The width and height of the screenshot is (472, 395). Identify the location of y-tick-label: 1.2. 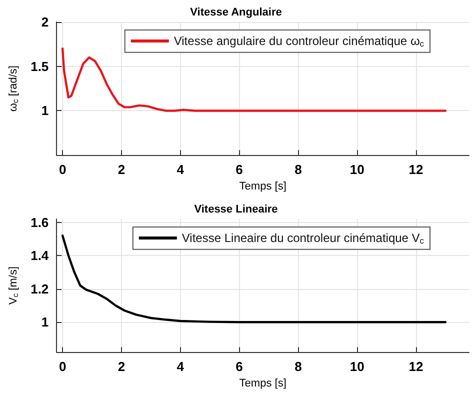
(39, 288).